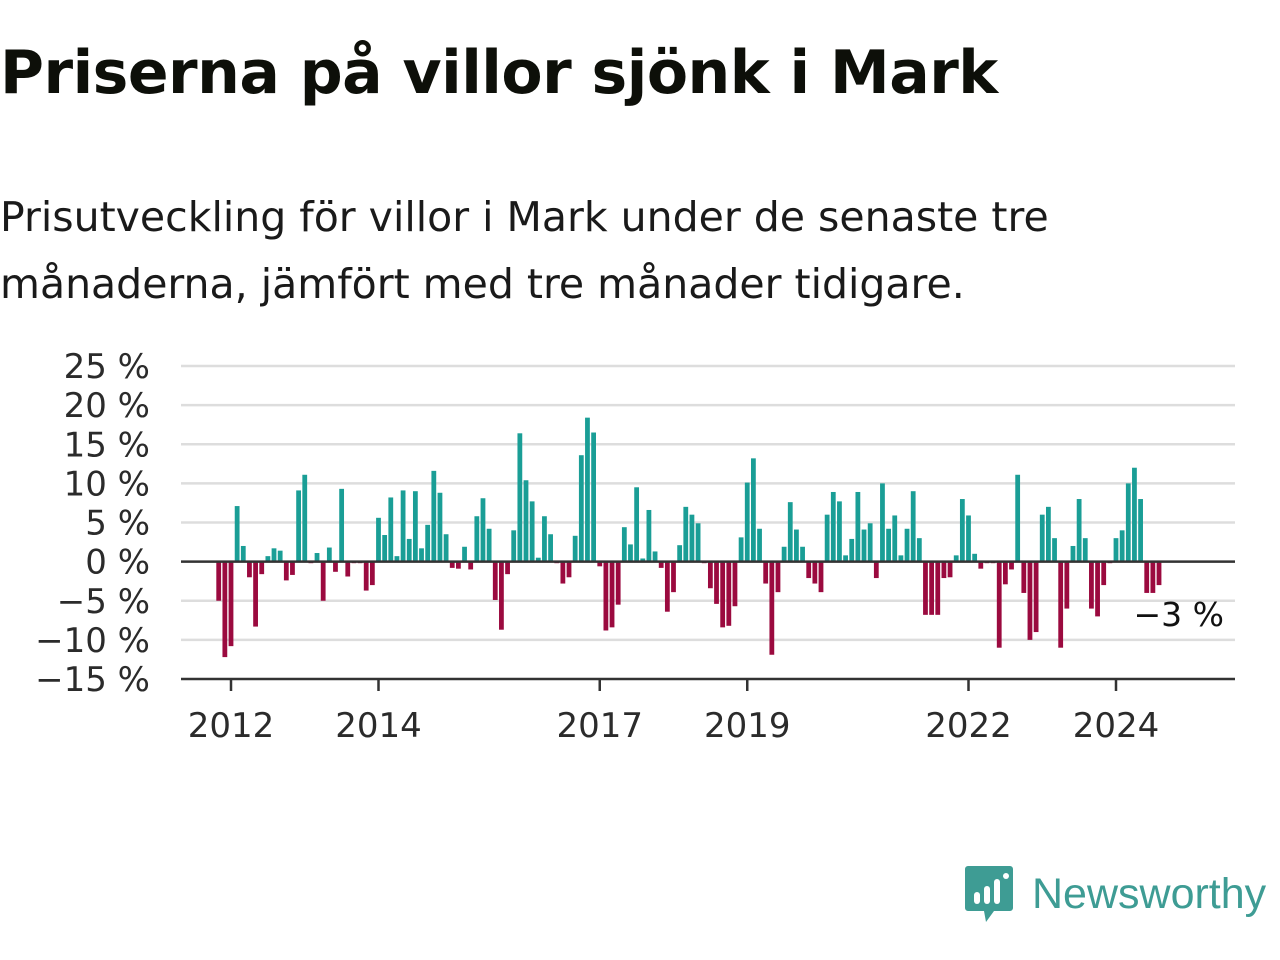  Describe the element at coordinates (1116, 726) in the screenshot. I see `x-tick-label: 2024` at that location.